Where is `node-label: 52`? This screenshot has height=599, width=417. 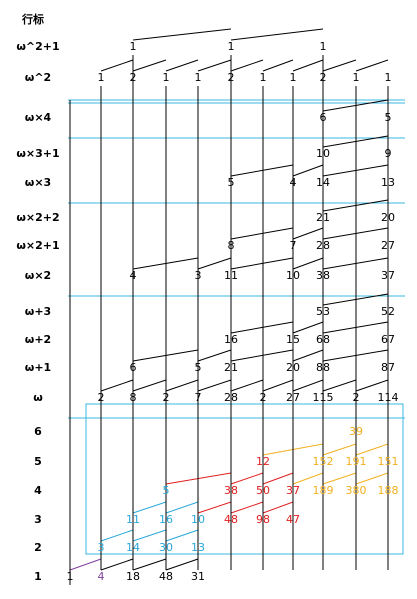 node-label: 52 is located at coordinates (388, 311).